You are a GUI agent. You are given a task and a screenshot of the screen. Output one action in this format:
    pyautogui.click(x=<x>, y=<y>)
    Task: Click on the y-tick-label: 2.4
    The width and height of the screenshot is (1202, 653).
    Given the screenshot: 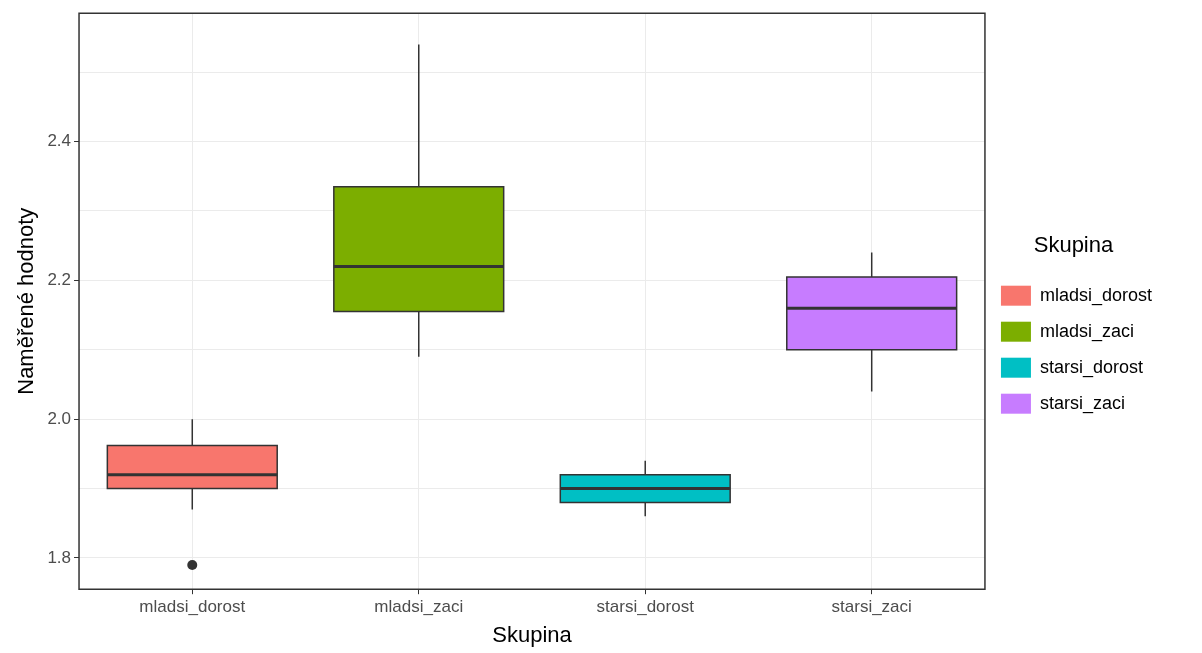 What is the action you would take?
    pyautogui.click(x=59, y=141)
    